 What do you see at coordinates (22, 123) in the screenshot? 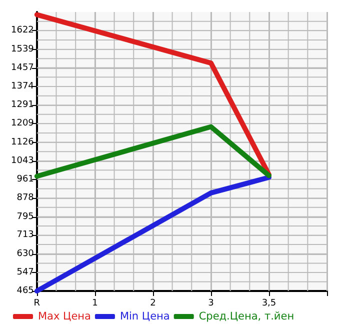
I see `y-tick-label: 1209` at bounding box center [22, 123].